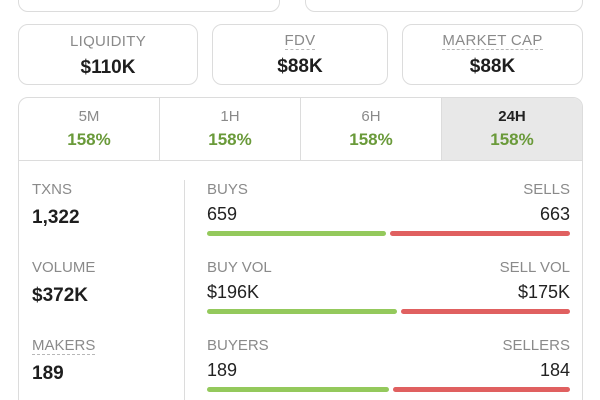 The width and height of the screenshot is (600, 400). I want to click on buys-value: 659, so click(222, 214).